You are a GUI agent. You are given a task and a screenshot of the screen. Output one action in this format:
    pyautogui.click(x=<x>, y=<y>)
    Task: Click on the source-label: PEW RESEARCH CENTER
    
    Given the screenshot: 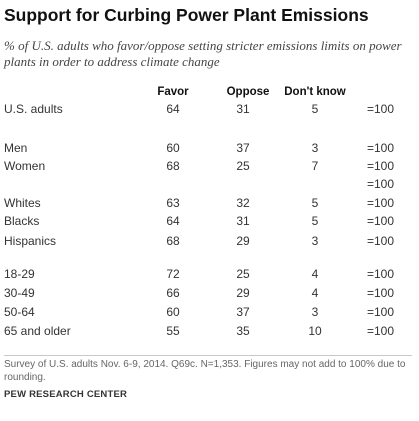 What is the action you would take?
    pyautogui.click(x=66, y=394)
    